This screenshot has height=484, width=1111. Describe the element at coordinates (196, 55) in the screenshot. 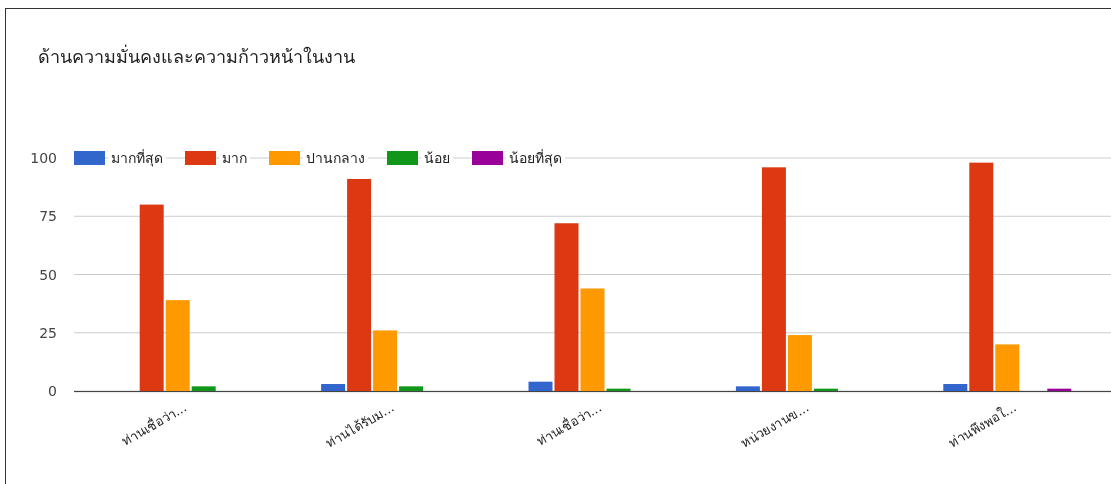

I see `chart-title: ด้านความมั่นคงและความก้าวหน้าในงาน` at that location.